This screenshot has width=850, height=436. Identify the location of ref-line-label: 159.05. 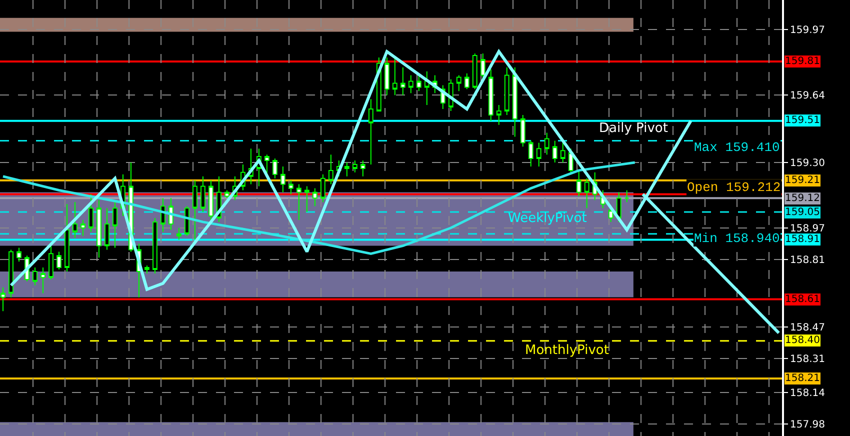
(802, 212).